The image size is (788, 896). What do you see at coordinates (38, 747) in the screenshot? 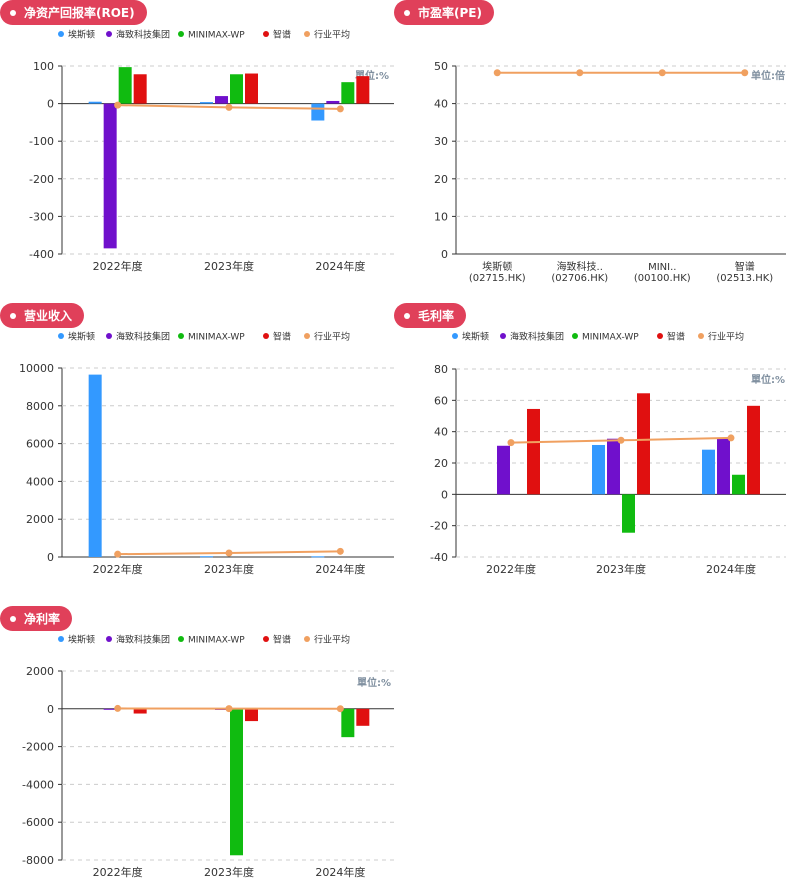
I see `y-tick-label: -2000` at bounding box center [38, 747].